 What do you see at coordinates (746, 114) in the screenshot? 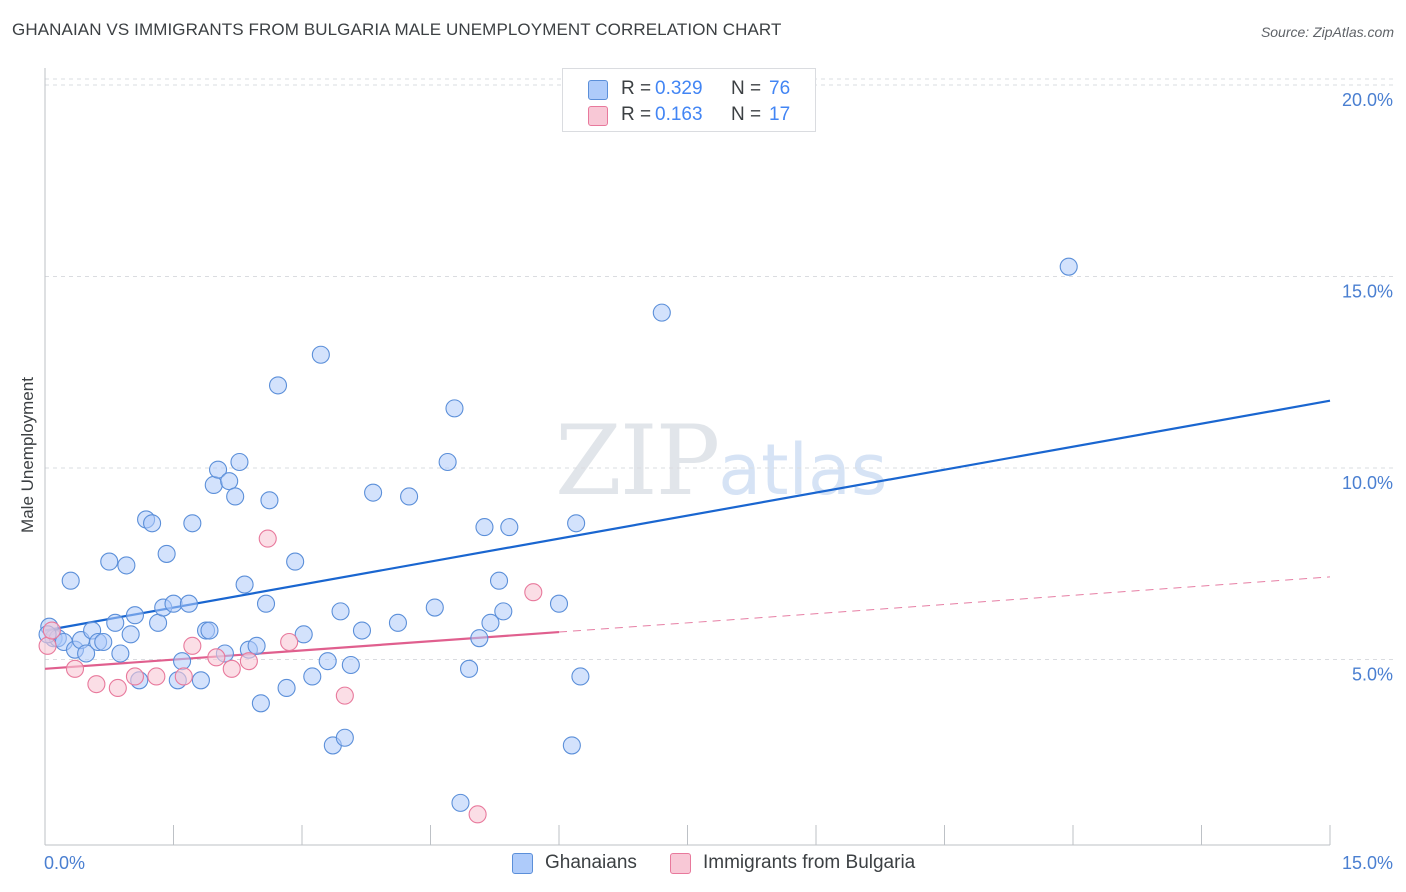
I see `legend-n-label: N =` at bounding box center [746, 114].